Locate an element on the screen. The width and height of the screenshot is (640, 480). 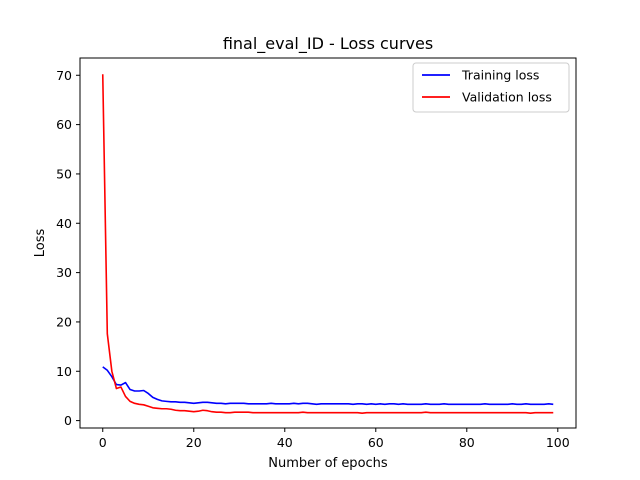
x-tick-label: 100 is located at coordinates (558, 442).